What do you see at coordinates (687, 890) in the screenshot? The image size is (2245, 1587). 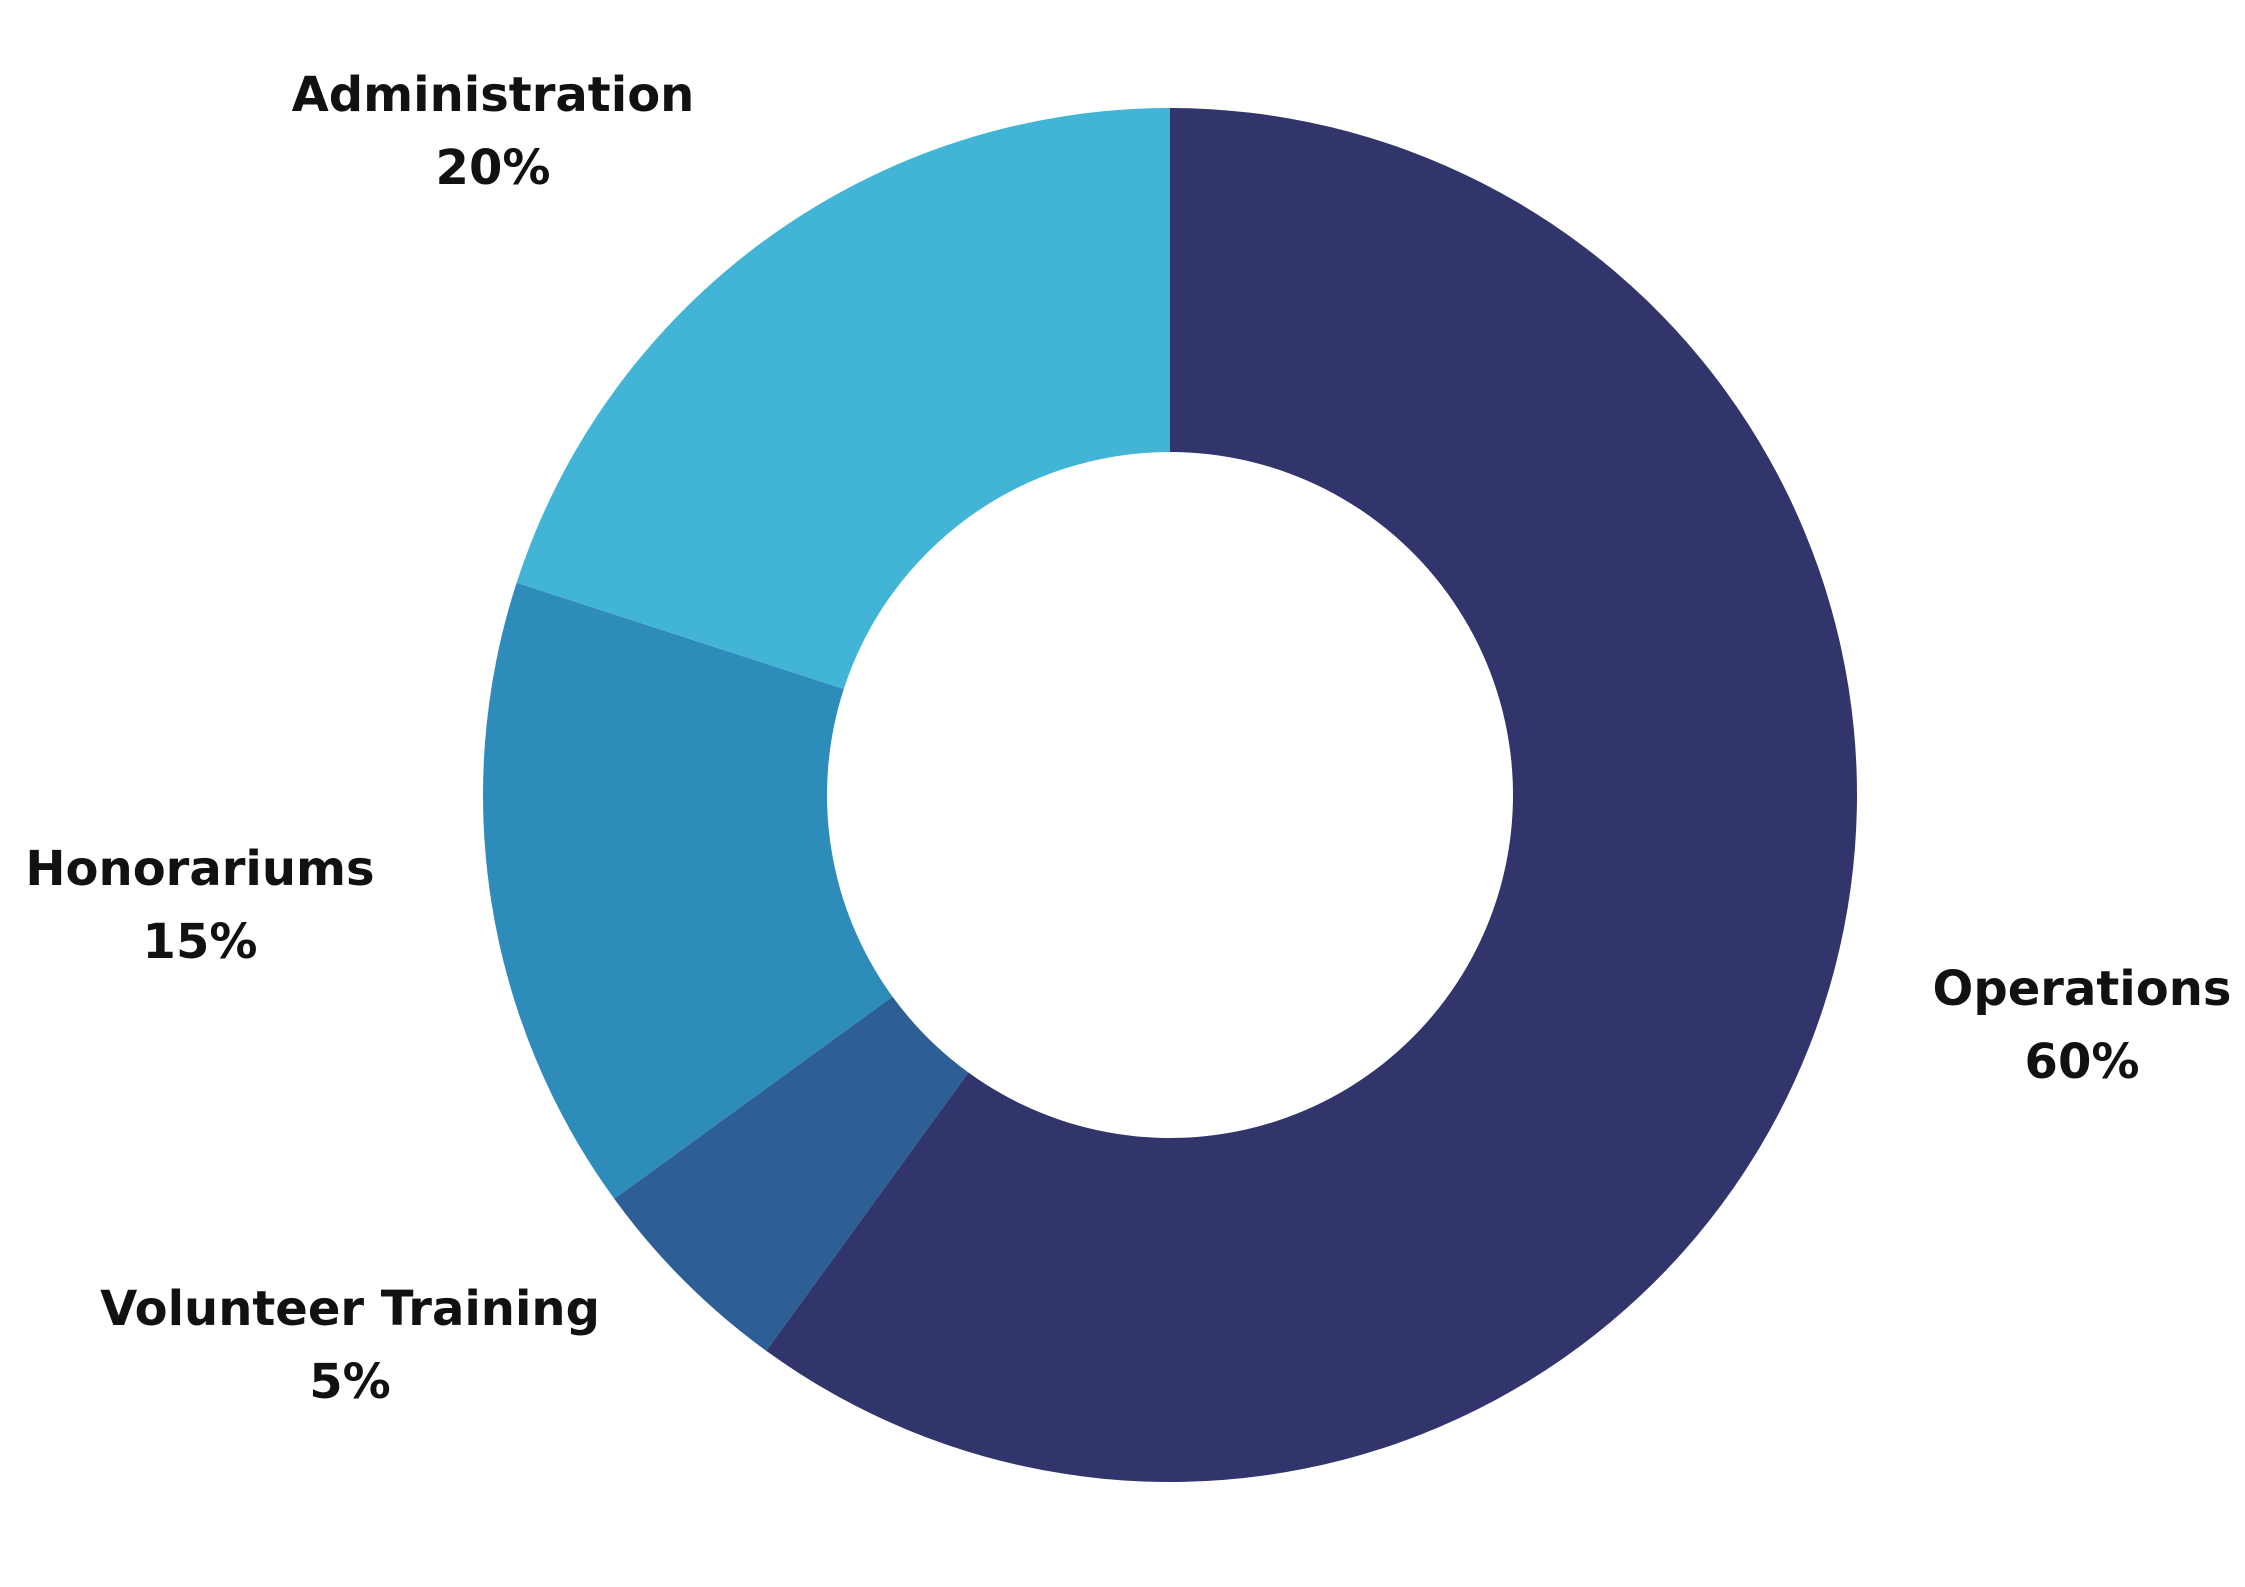 I see `slice-honorariums` at bounding box center [687, 890].